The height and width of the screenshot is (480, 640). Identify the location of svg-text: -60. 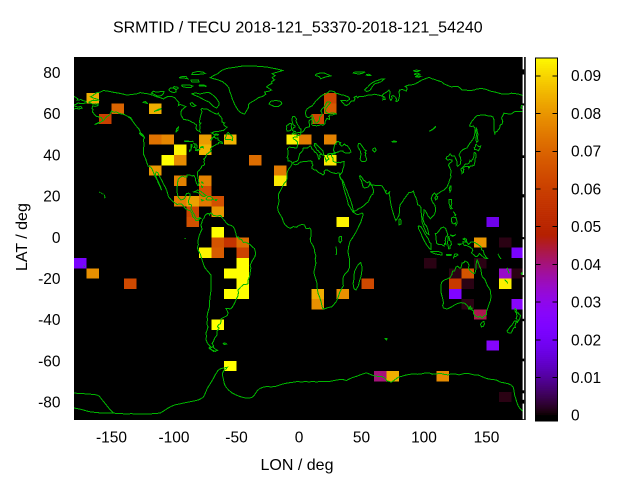
(49, 361).